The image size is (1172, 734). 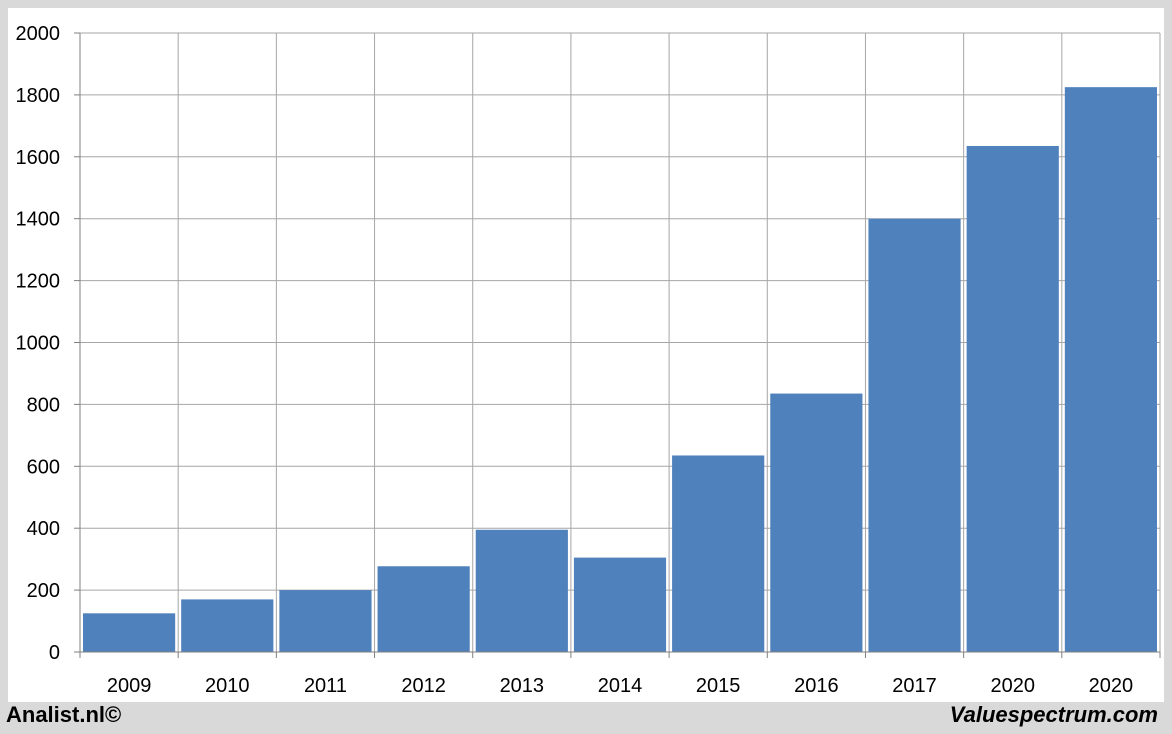 I want to click on y-tick-labels: 0 200 400 600 800 1000 1200 1400 1600 1800 2000, so click(x=38, y=343).